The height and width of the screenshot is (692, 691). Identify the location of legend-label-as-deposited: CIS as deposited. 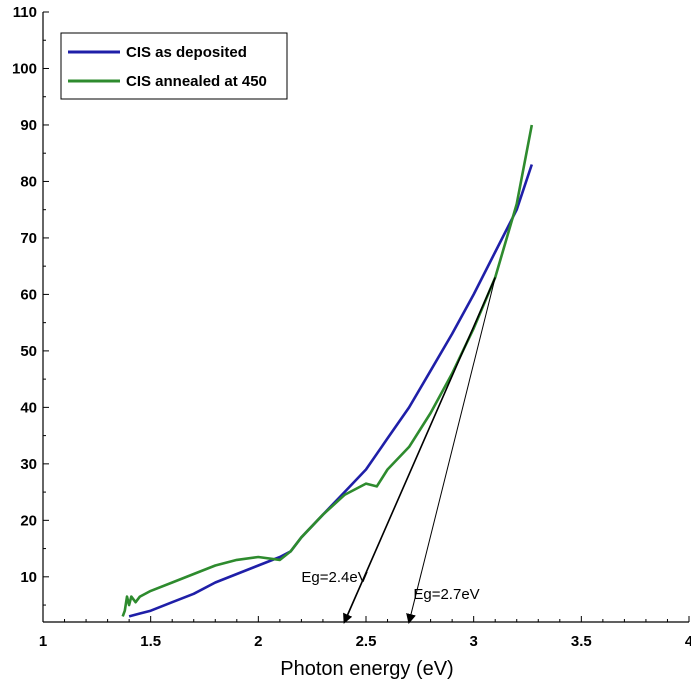
(186, 52).